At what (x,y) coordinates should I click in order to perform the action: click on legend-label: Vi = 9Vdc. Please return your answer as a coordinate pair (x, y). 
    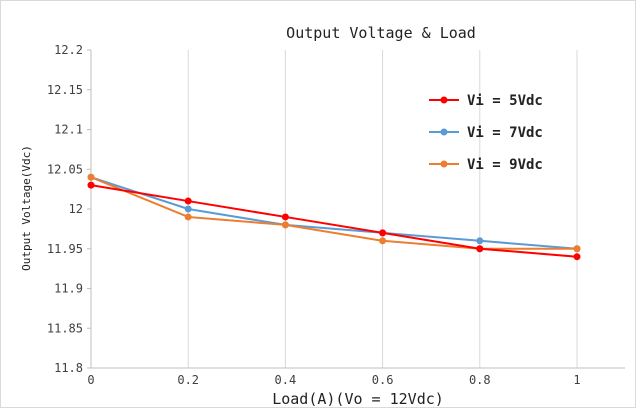
    Looking at the image, I should click on (505, 165).